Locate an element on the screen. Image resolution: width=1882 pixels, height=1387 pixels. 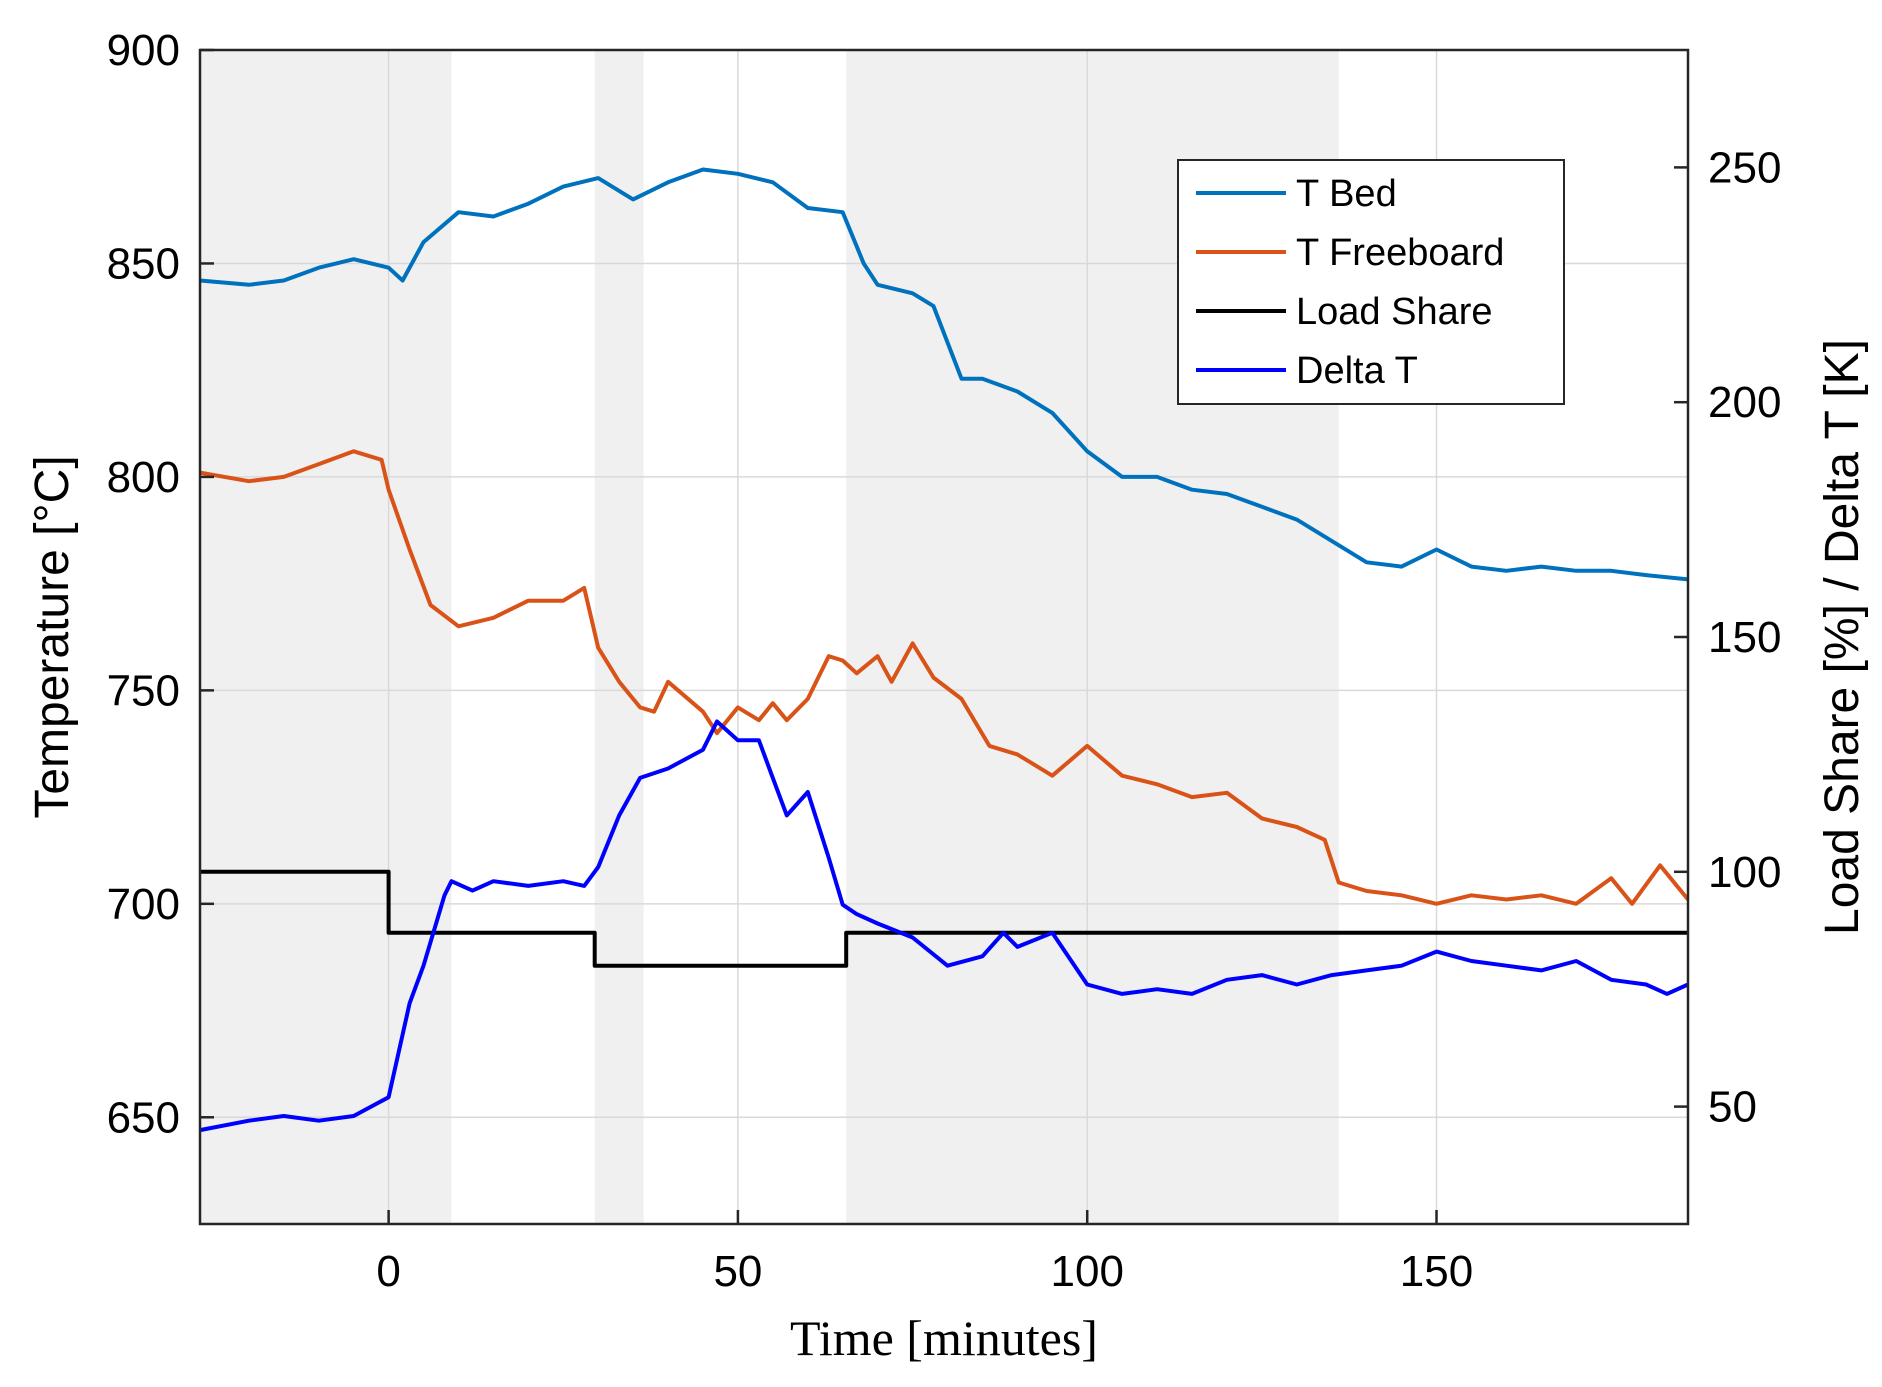
y-axis-left: 650 700 750 800 850 900 is located at coordinates (160, 584).